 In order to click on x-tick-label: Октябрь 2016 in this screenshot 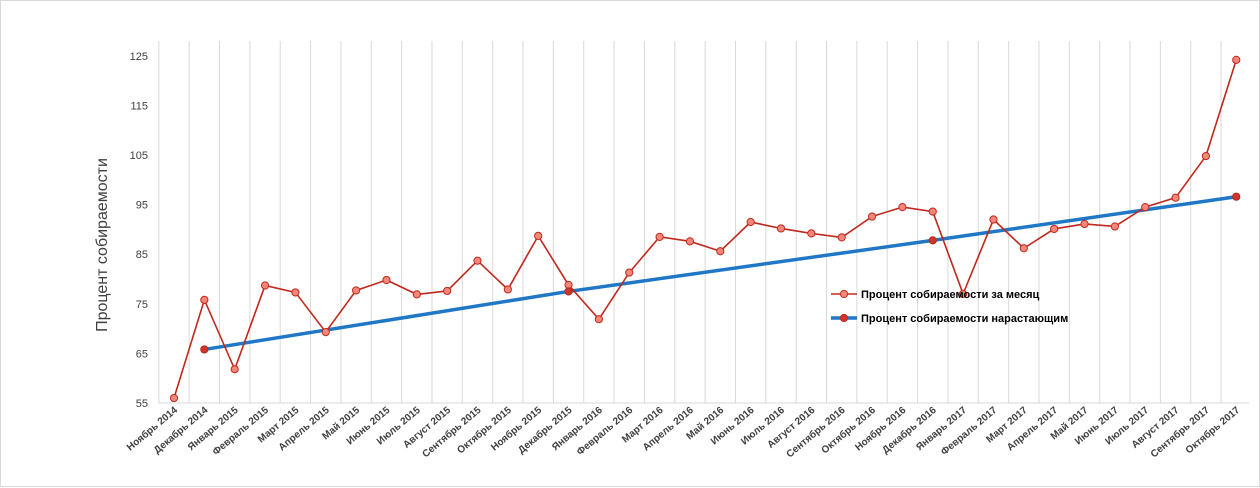, I will do `click(848, 430)`.